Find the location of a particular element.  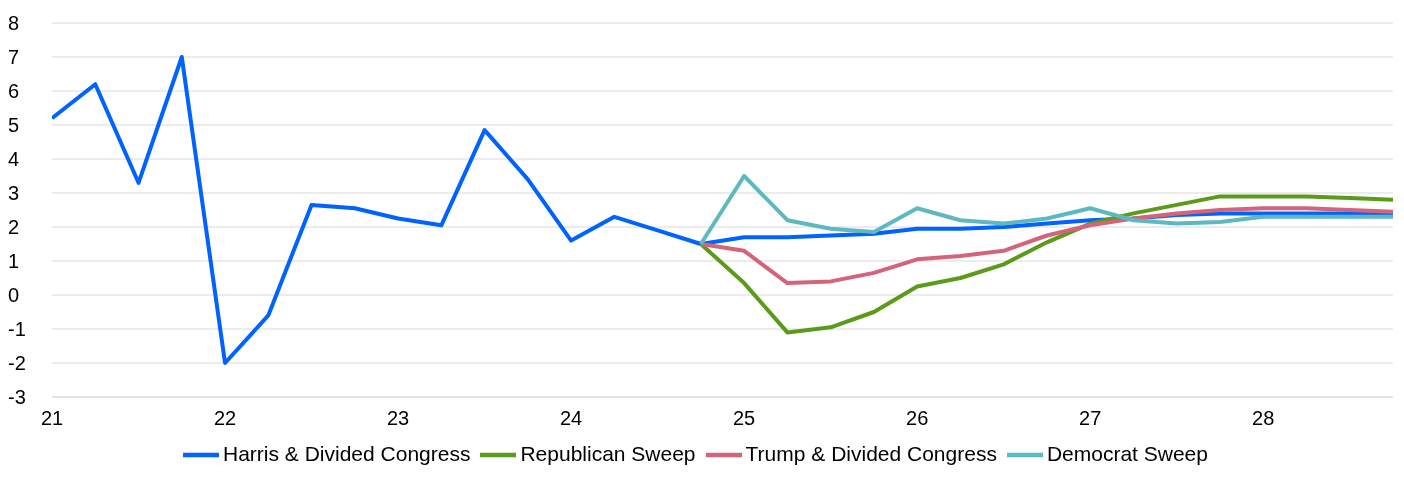

legend-label: Harris & Divided Congress is located at coordinates (347, 453).